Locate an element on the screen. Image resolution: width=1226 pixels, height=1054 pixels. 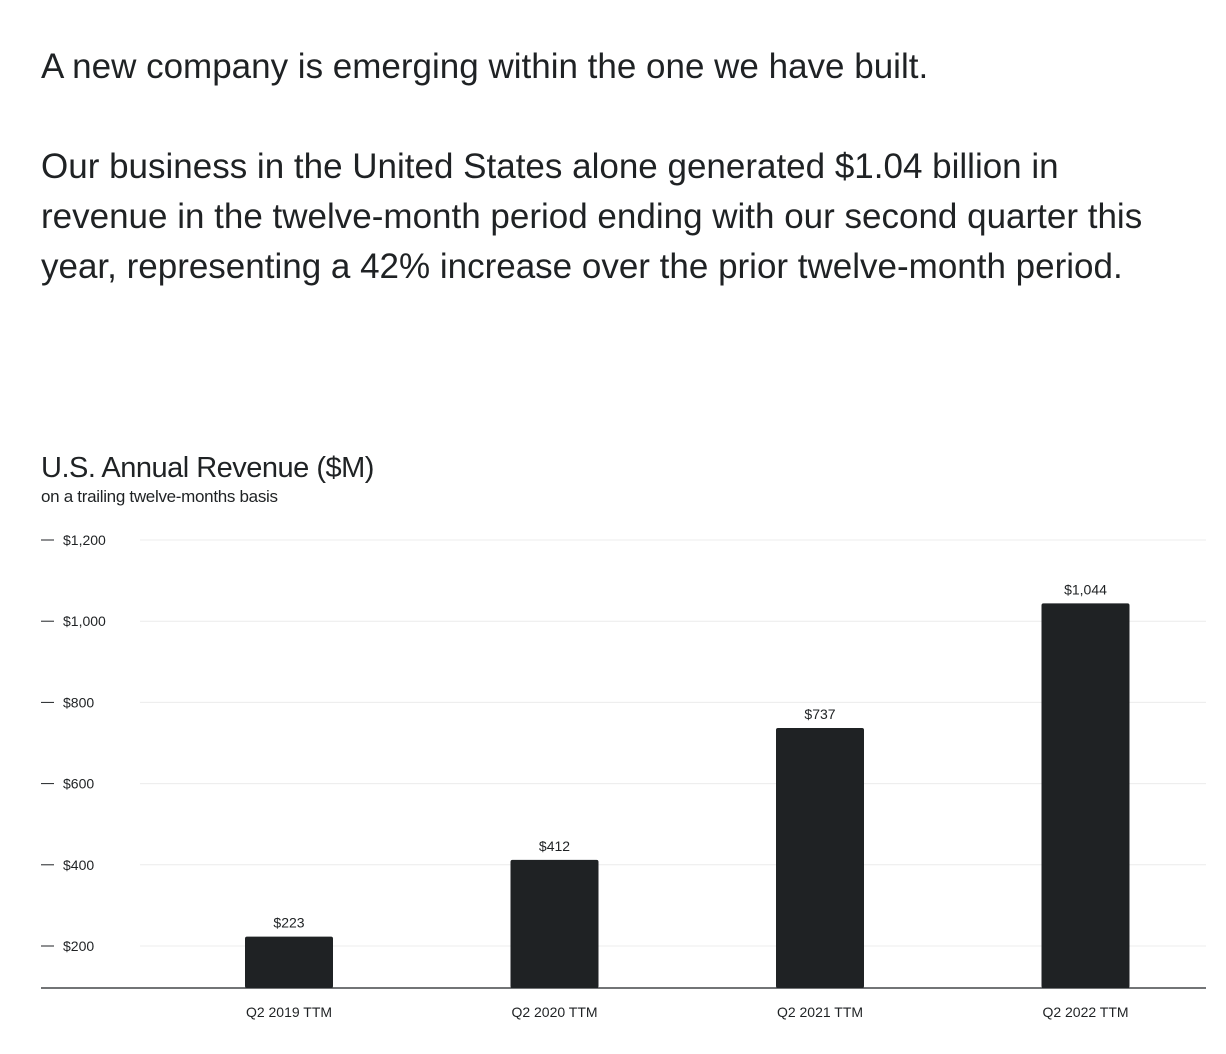
y-tick-label: $1,200 is located at coordinates (84, 540).